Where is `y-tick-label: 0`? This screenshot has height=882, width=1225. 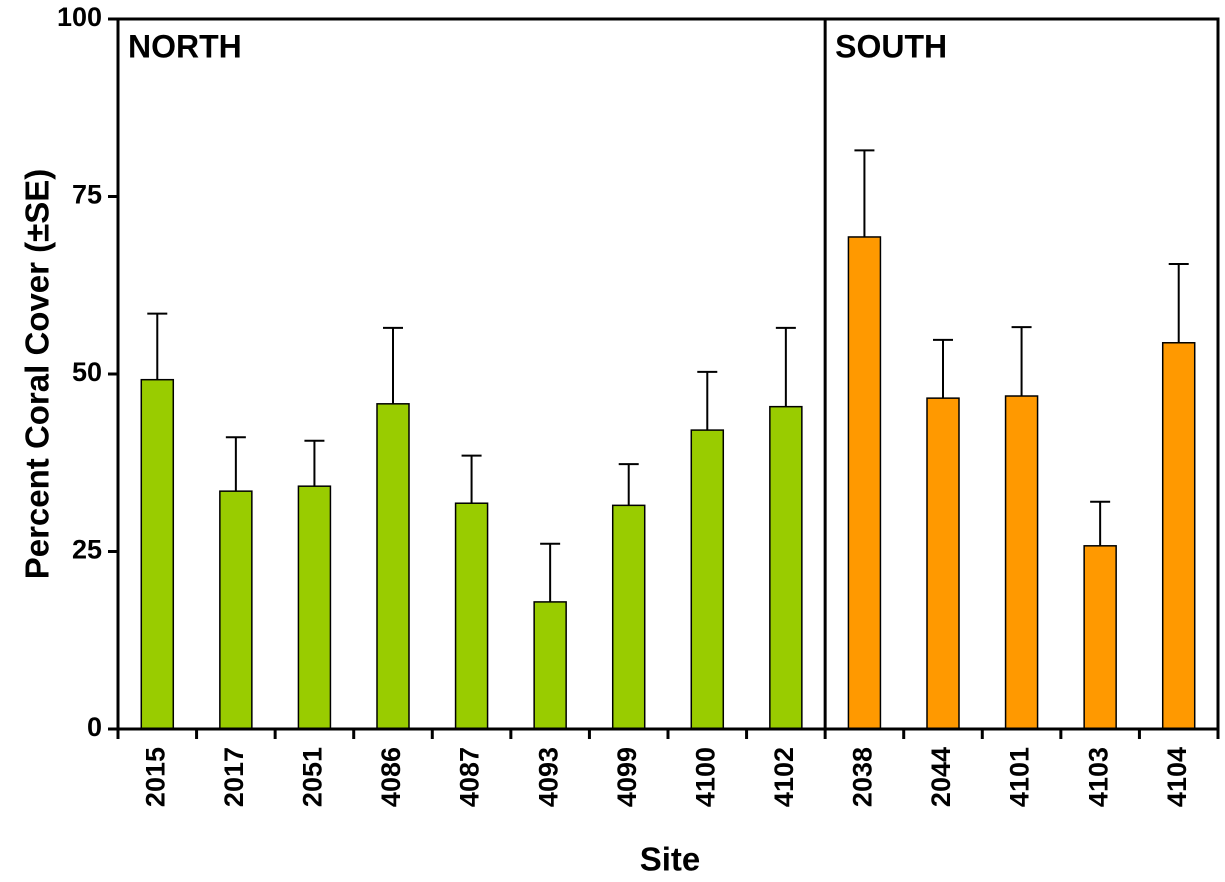 y-tick-label: 0 is located at coordinates (94, 727).